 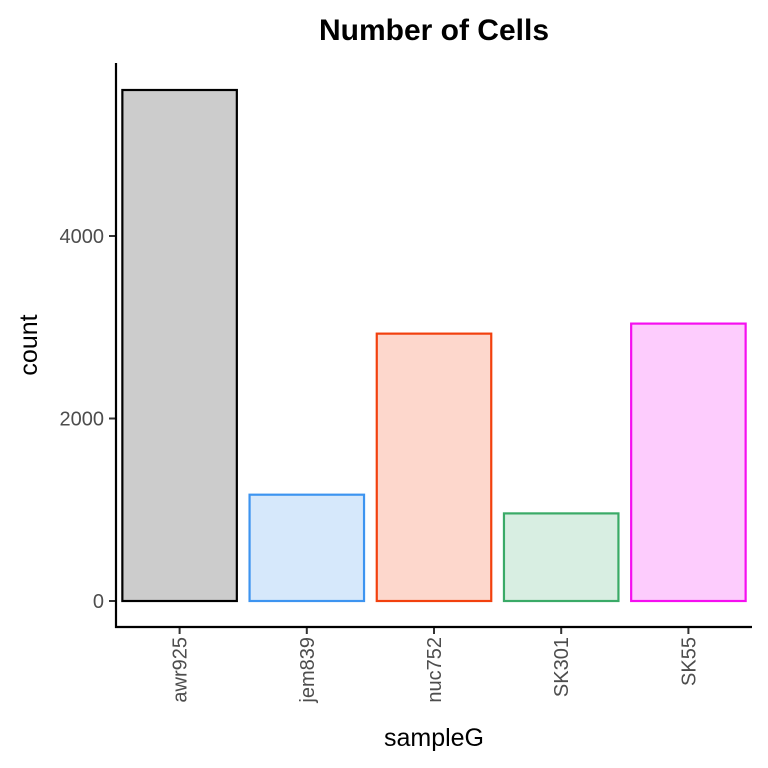 What do you see at coordinates (689, 661) in the screenshot?
I see `x-tick-label-SK55: SK55` at bounding box center [689, 661].